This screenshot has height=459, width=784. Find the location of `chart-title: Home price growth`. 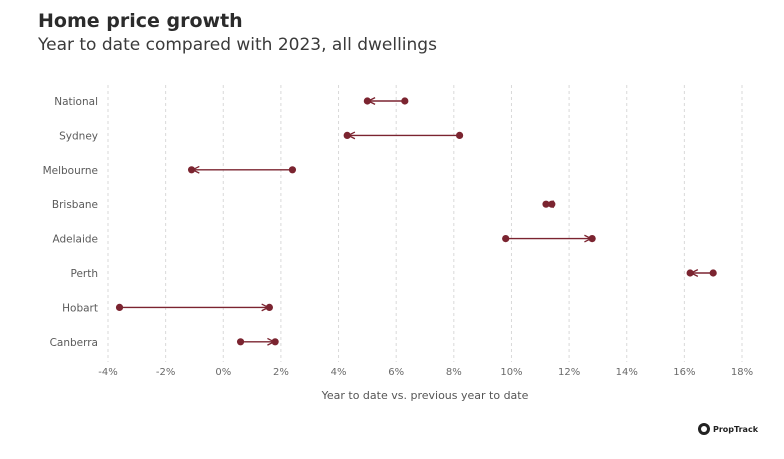

chart-title: Home price growth is located at coordinates (140, 21).